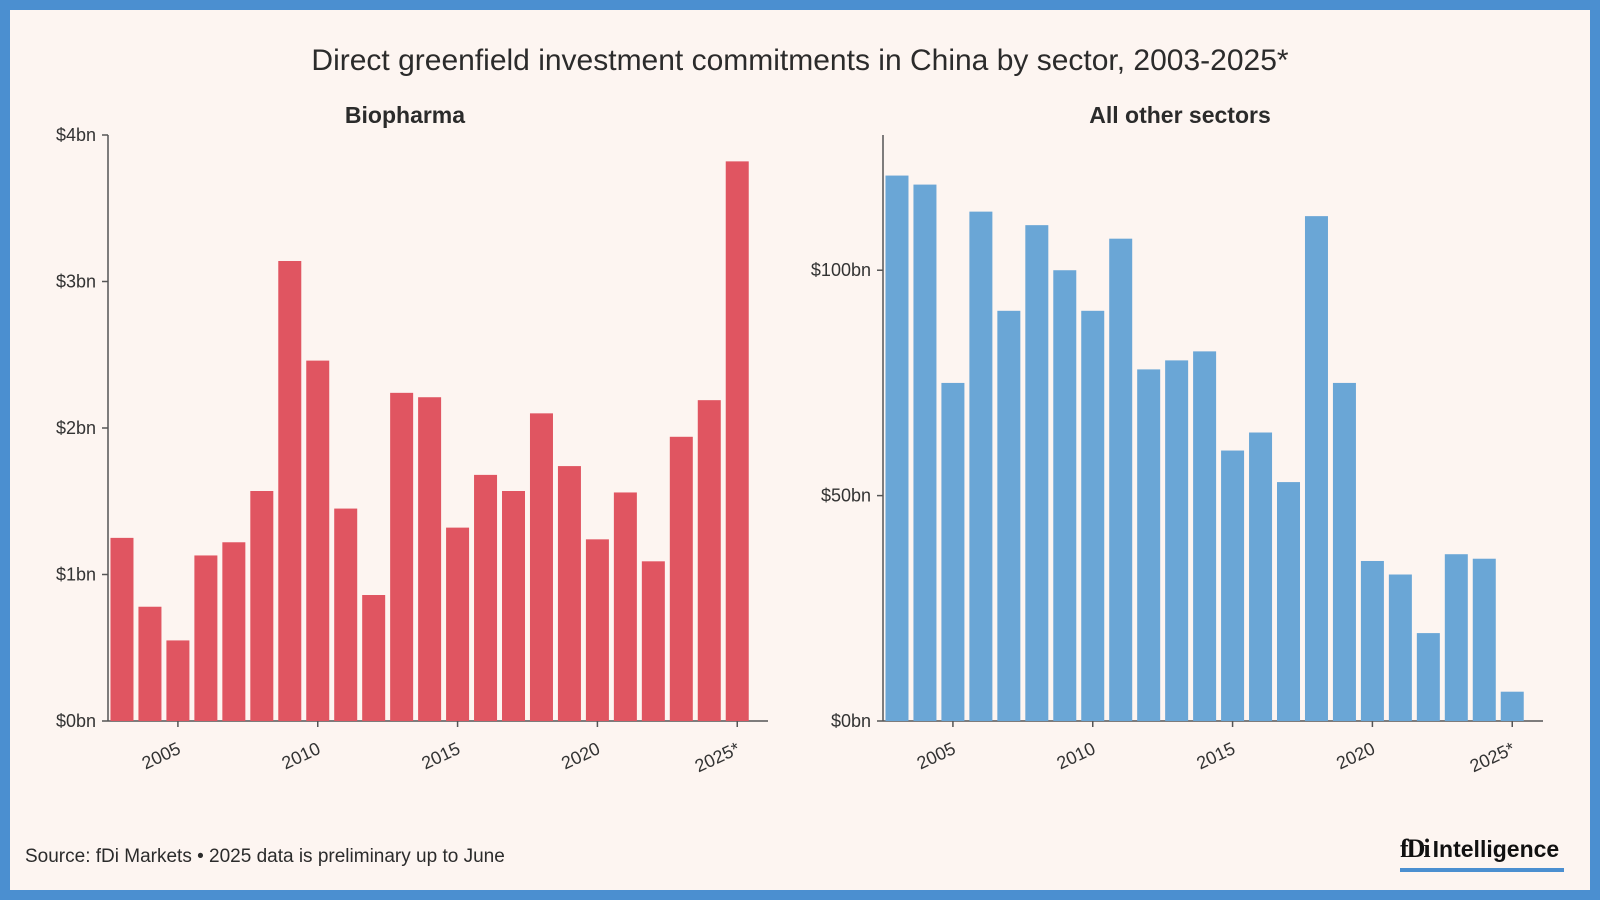 The height and width of the screenshot is (900, 1600). What do you see at coordinates (1456, 637) in the screenshot?
I see `other-sectors-bar-2023` at bounding box center [1456, 637].